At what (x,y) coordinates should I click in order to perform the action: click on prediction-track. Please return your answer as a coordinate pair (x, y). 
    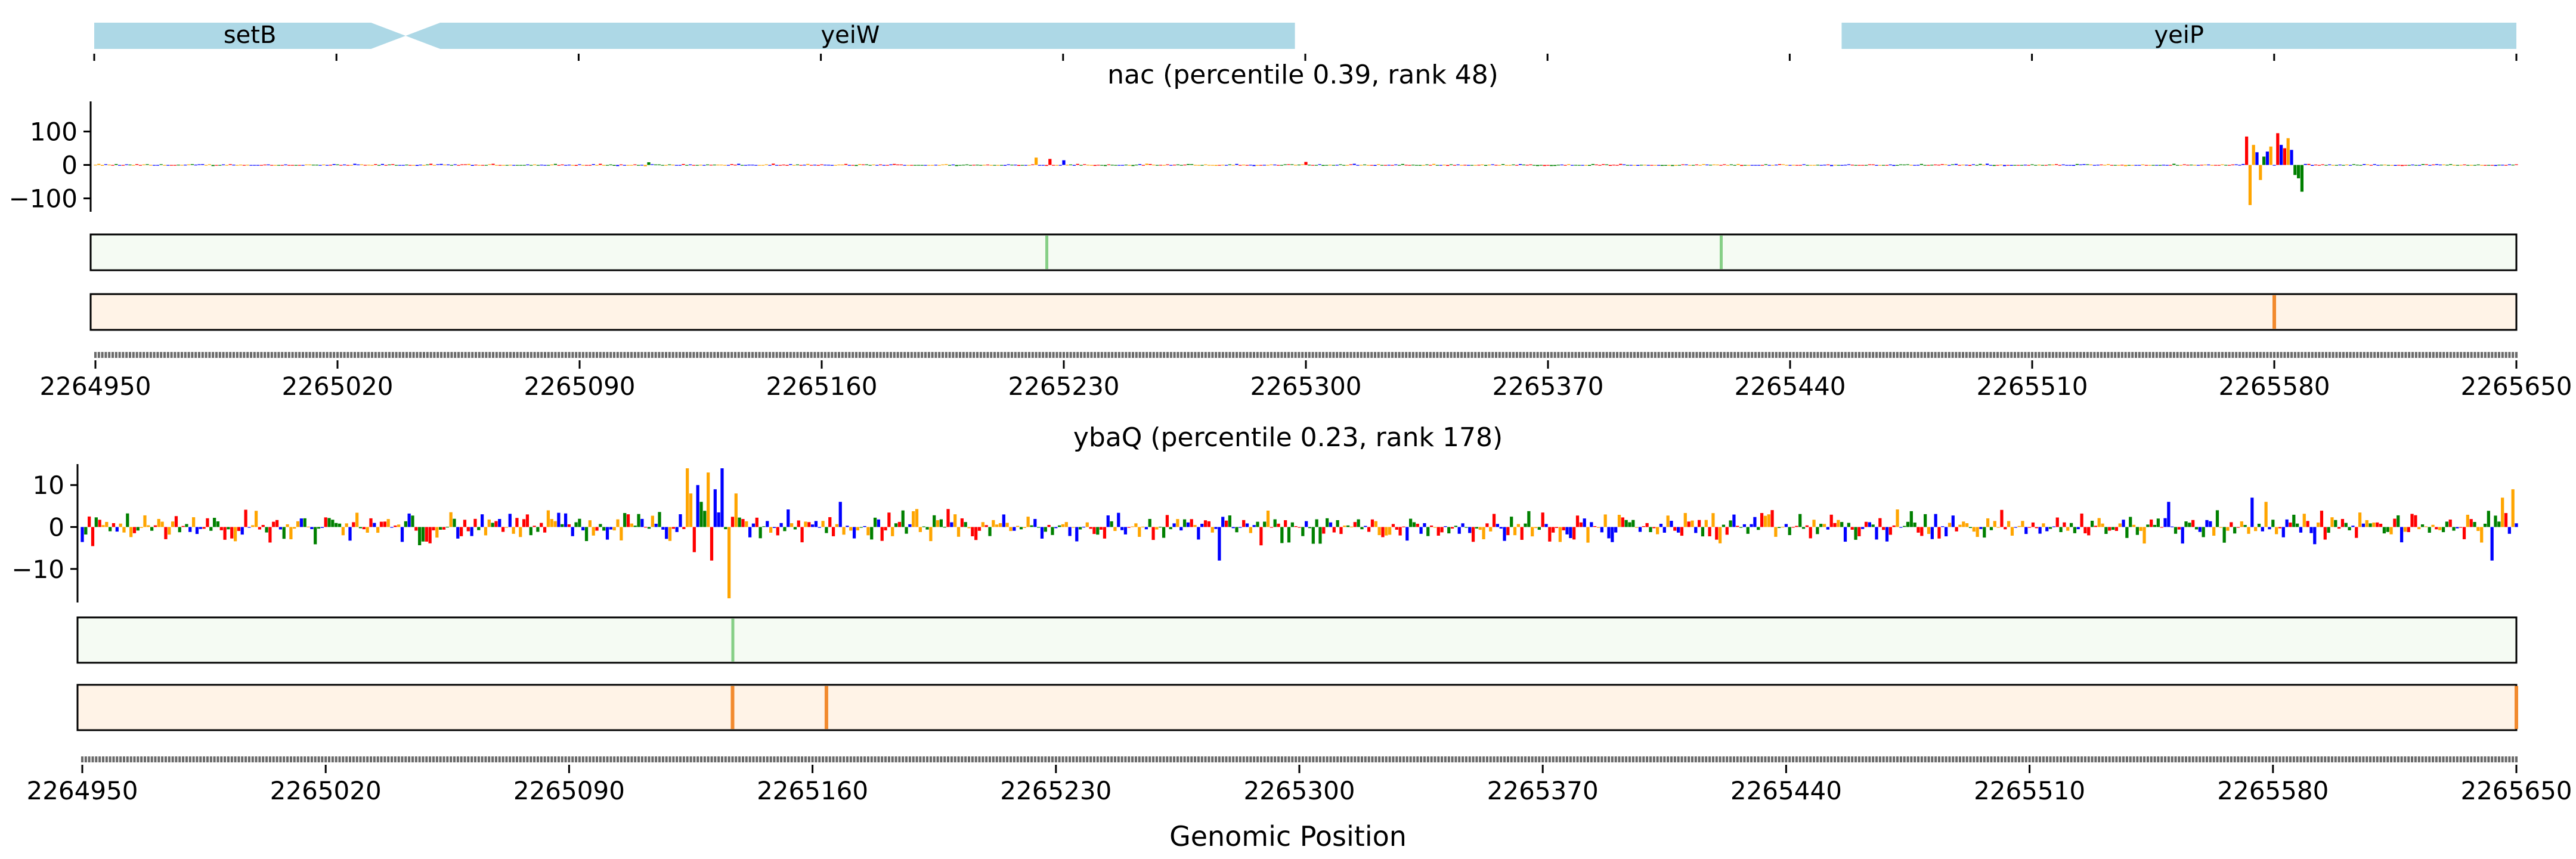
    Looking at the image, I should click on (1297, 707).